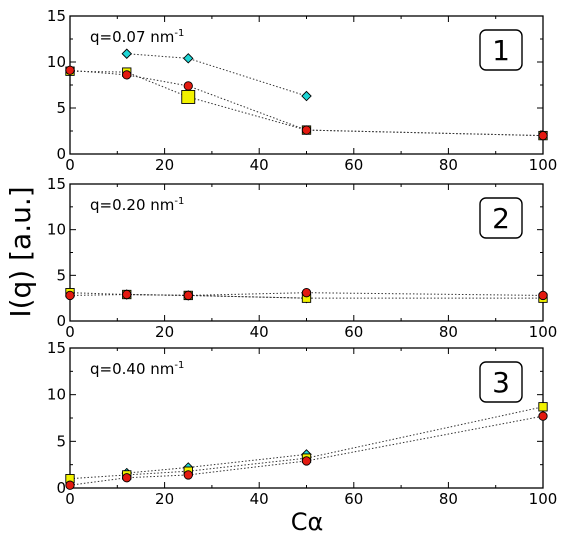  What do you see at coordinates (307, 522) in the screenshot?
I see `x-axis-label: Cα` at bounding box center [307, 522].